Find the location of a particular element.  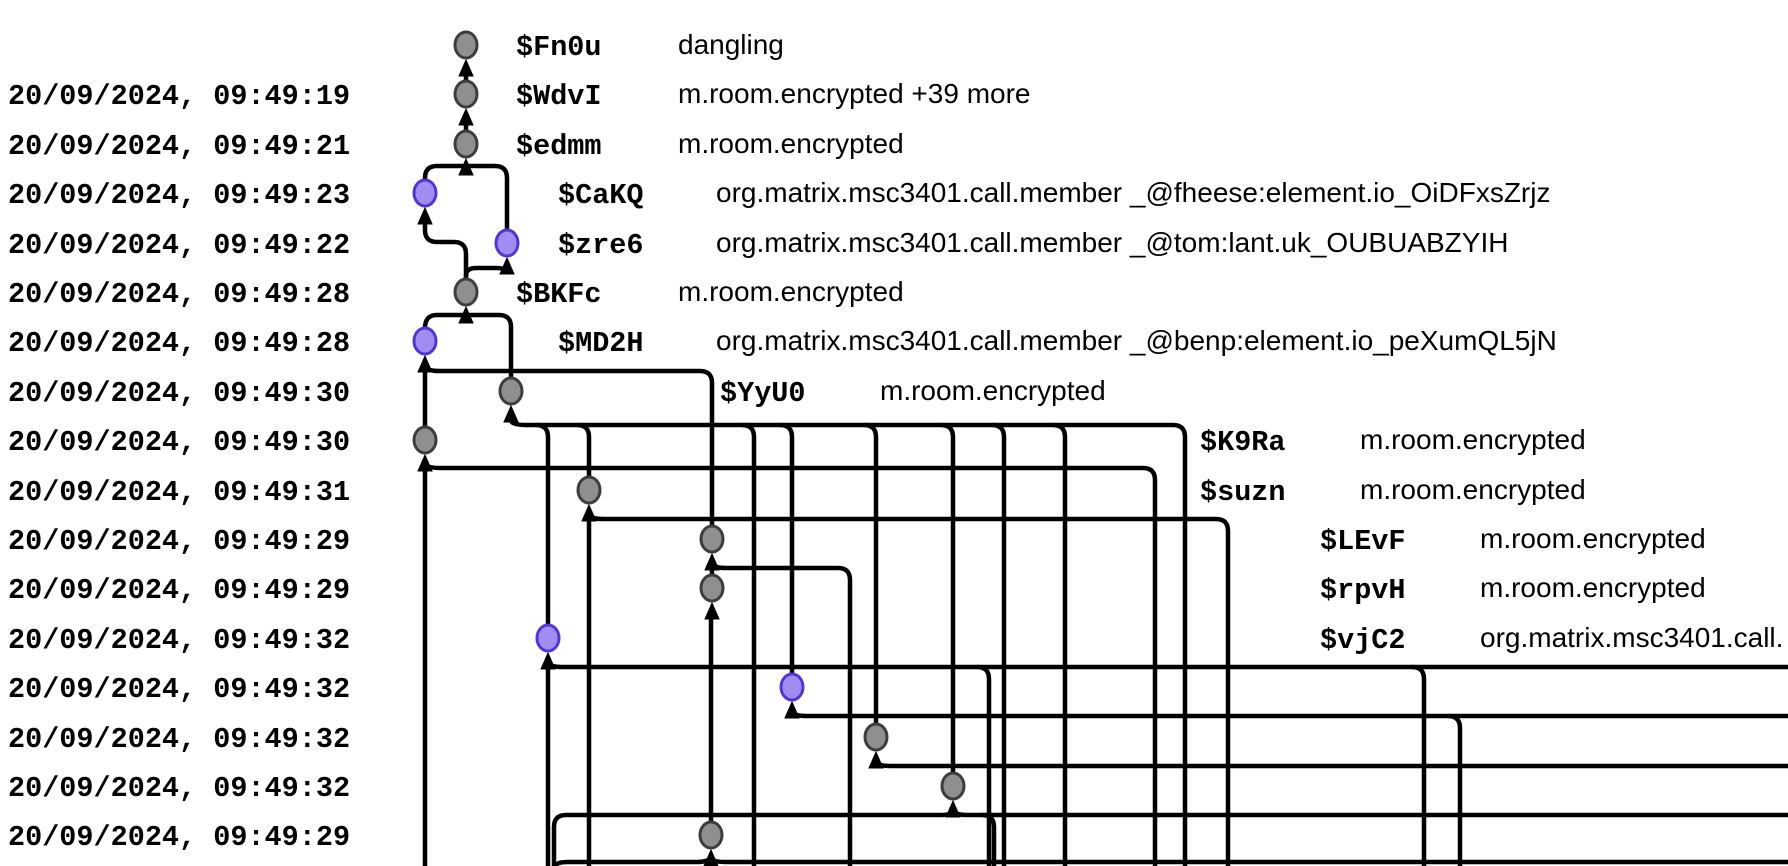

timestamp-label: 20/09/2024, 09:49:21 is located at coordinates (179, 146).